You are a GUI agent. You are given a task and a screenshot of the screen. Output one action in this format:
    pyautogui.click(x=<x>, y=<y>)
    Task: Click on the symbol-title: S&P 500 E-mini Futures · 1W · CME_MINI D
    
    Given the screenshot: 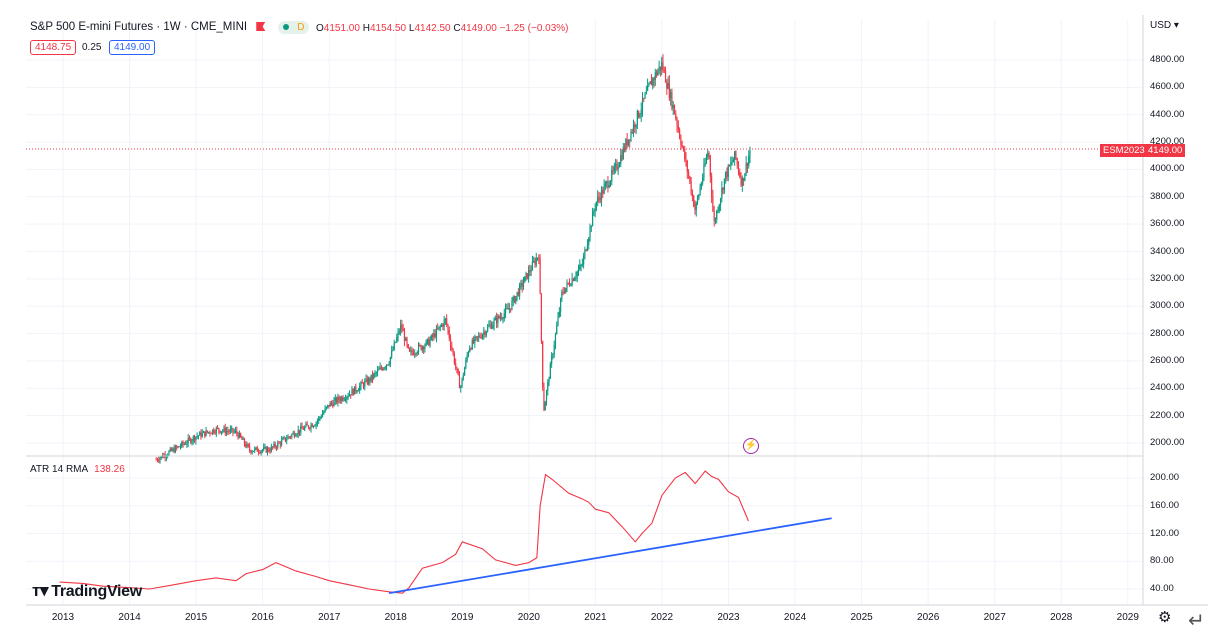 What is the action you would take?
    pyautogui.click(x=170, y=27)
    